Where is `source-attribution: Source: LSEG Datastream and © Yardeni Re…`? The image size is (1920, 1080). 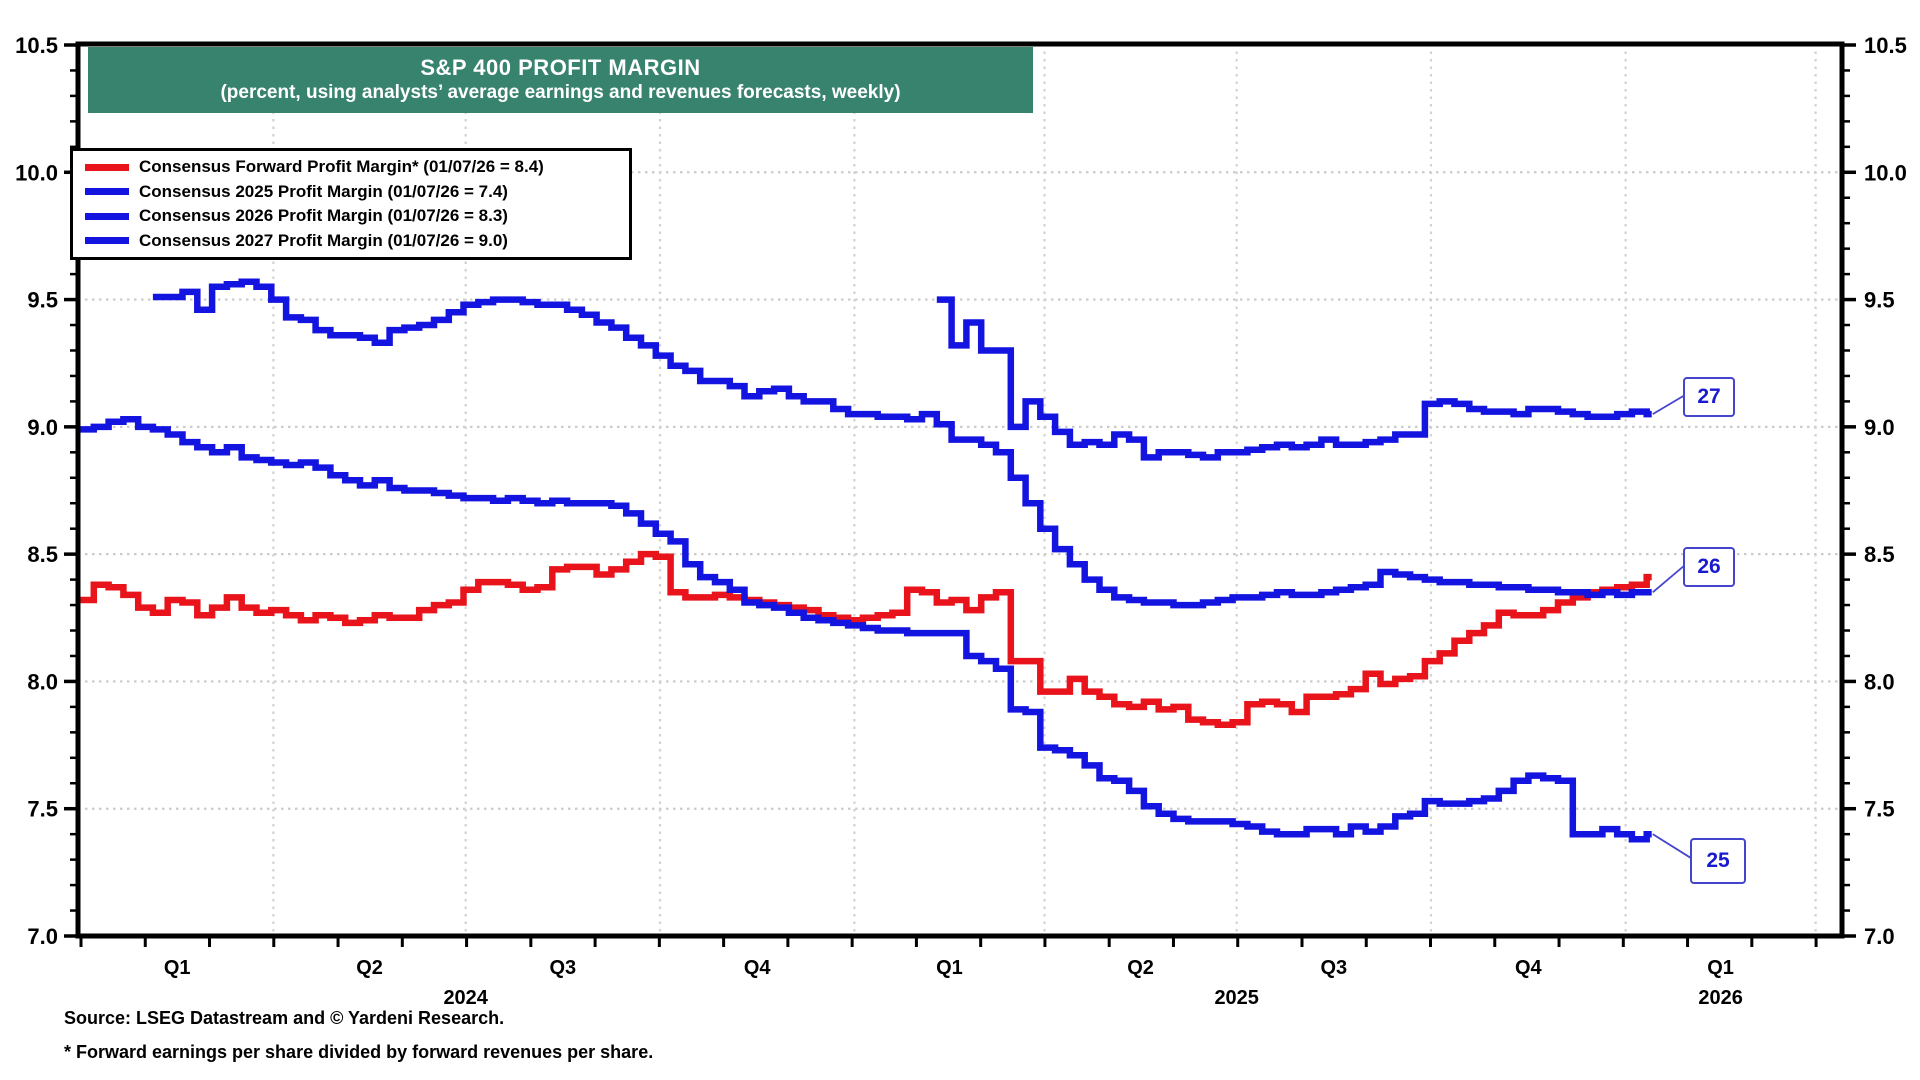 source-attribution: Source: LSEG Datastream and © Yardeni Re… is located at coordinates (284, 1018).